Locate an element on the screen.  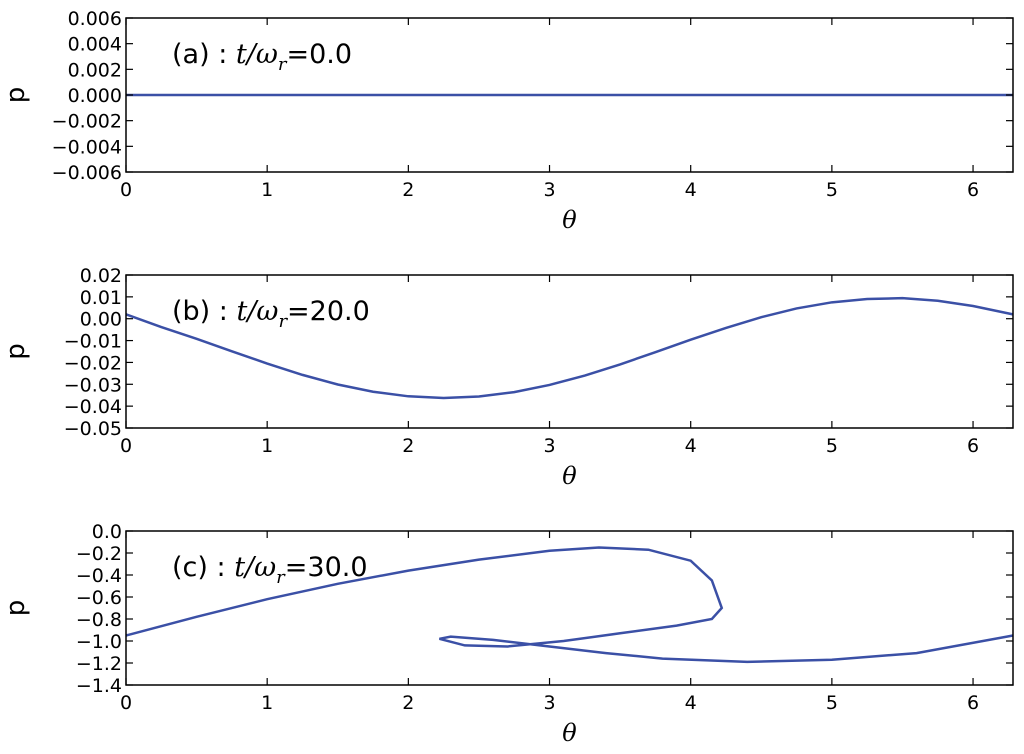
y-tick-label: 0.004 is located at coordinates (95, 45).